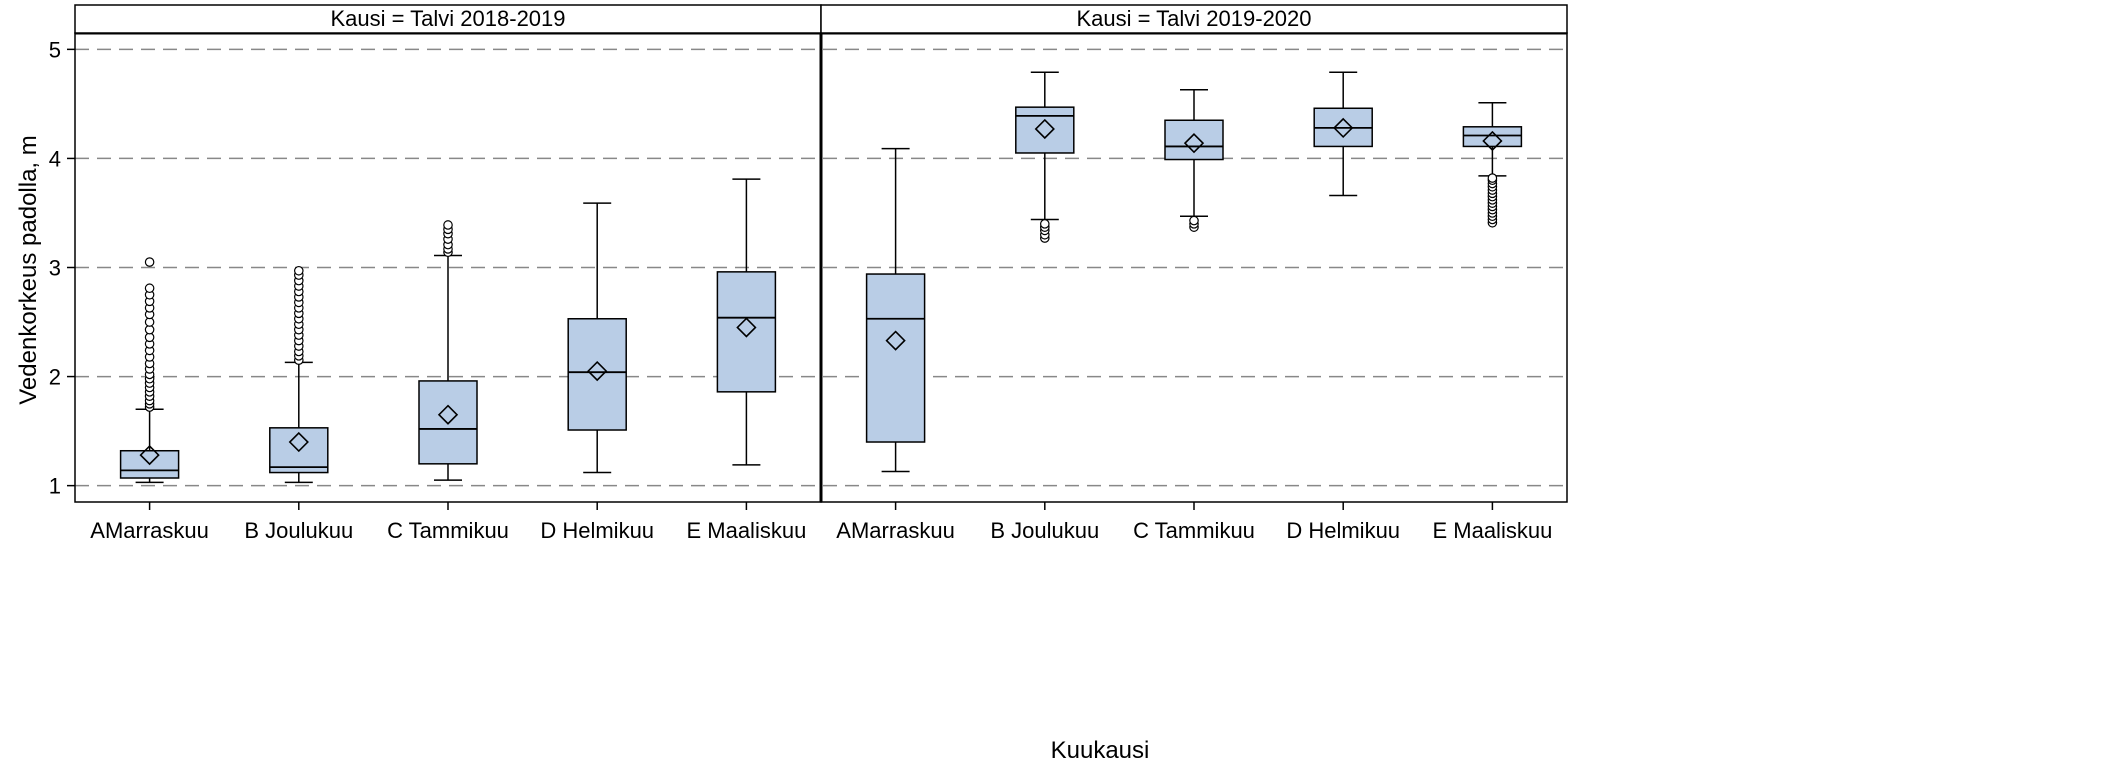 The width and height of the screenshot is (2101, 771). What do you see at coordinates (55, 486) in the screenshot?
I see `y-tick-label: 1` at bounding box center [55, 486].